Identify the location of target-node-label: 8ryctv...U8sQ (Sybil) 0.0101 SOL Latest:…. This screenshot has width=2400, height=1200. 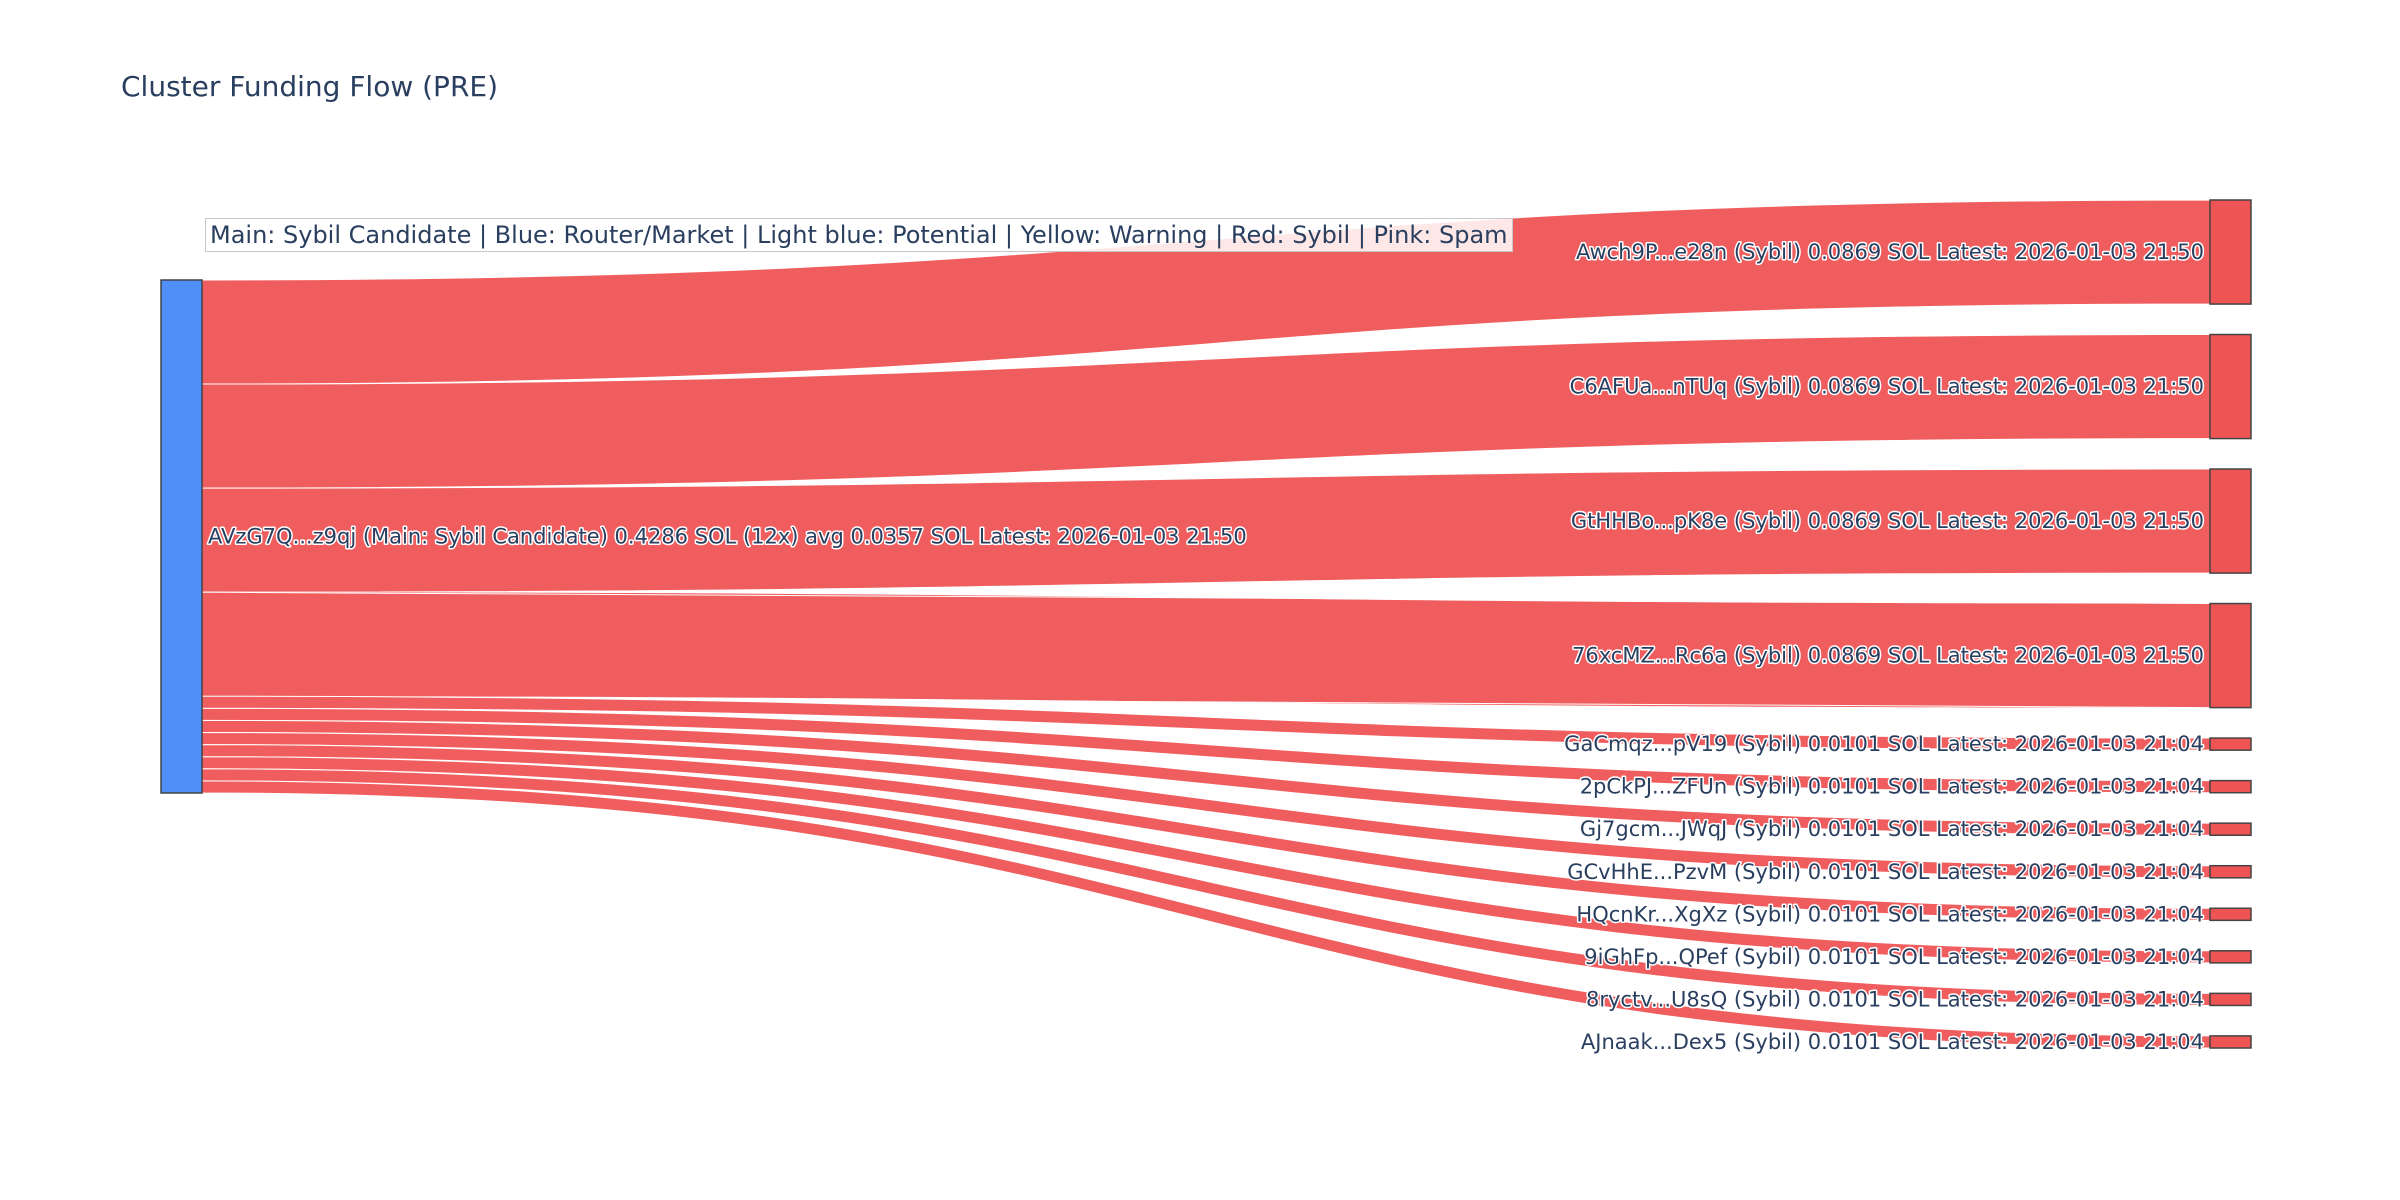
(1895, 999).